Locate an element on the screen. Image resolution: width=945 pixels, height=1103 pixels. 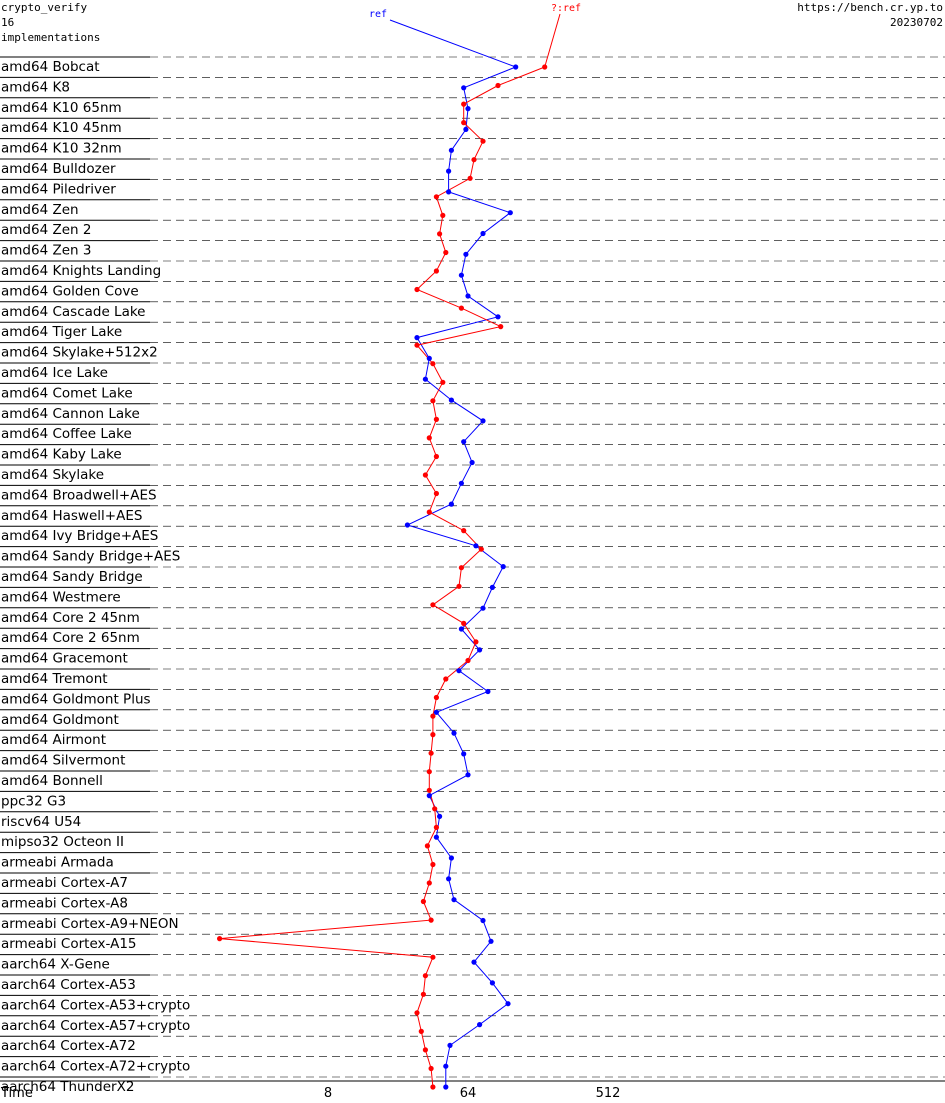
row-label: aarch64 Cortex-A53 is located at coordinates (68, 985).